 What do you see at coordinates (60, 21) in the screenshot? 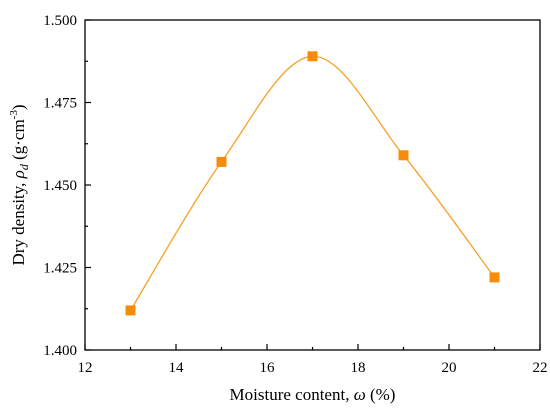
I see `y-tick-label-1.500: 1.500` at bounding box center [60, 21].